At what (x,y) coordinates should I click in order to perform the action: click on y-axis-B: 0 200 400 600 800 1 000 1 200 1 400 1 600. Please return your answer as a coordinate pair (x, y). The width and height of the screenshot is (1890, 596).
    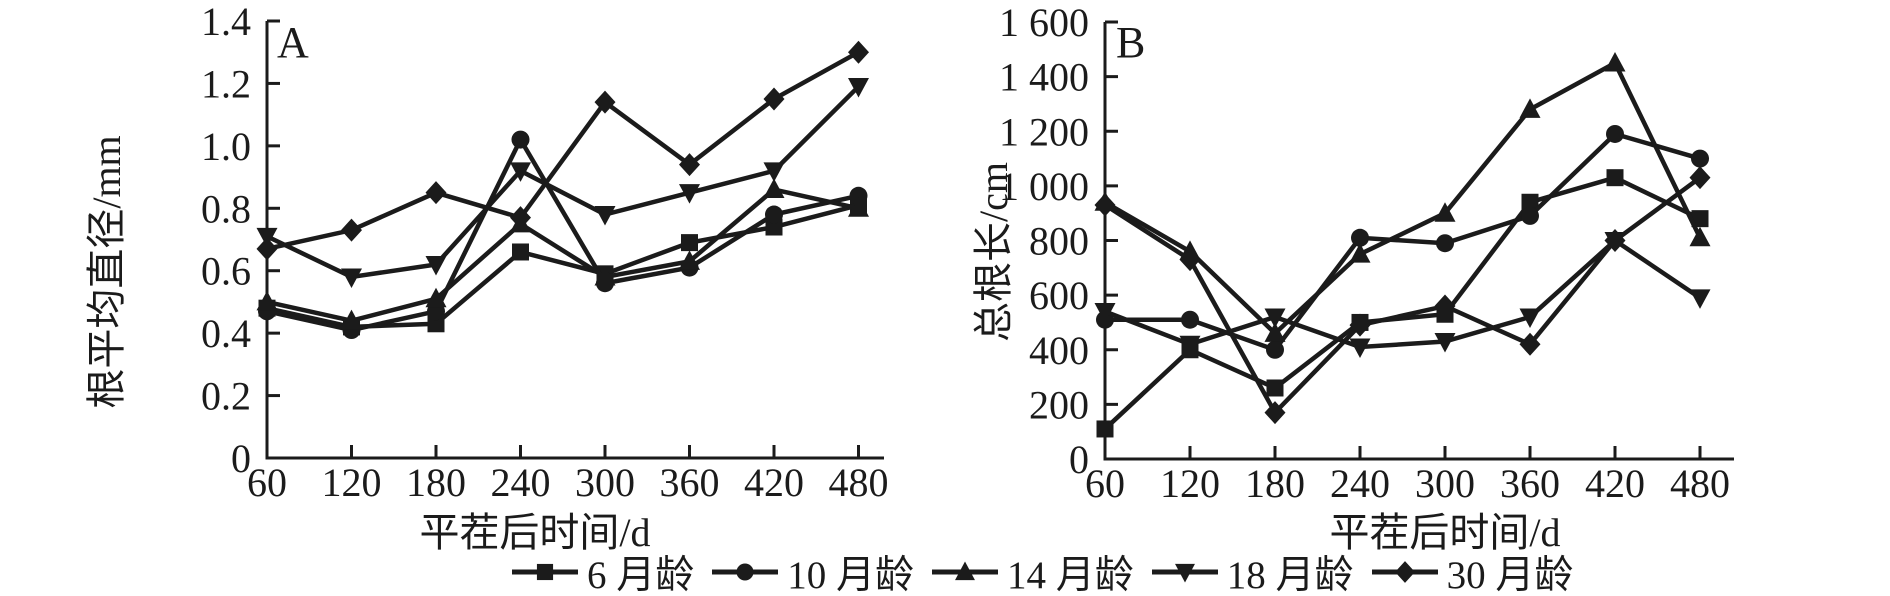
    Looking at the image, I should click on (1058, 241).